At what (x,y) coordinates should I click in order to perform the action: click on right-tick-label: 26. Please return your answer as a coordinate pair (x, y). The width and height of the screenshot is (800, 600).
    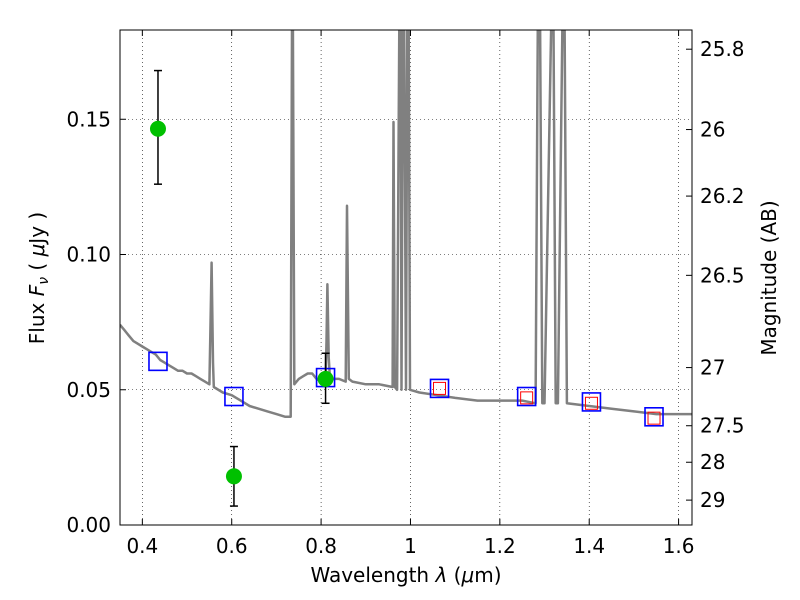
    Looking at the image, I should click on (712, 130).